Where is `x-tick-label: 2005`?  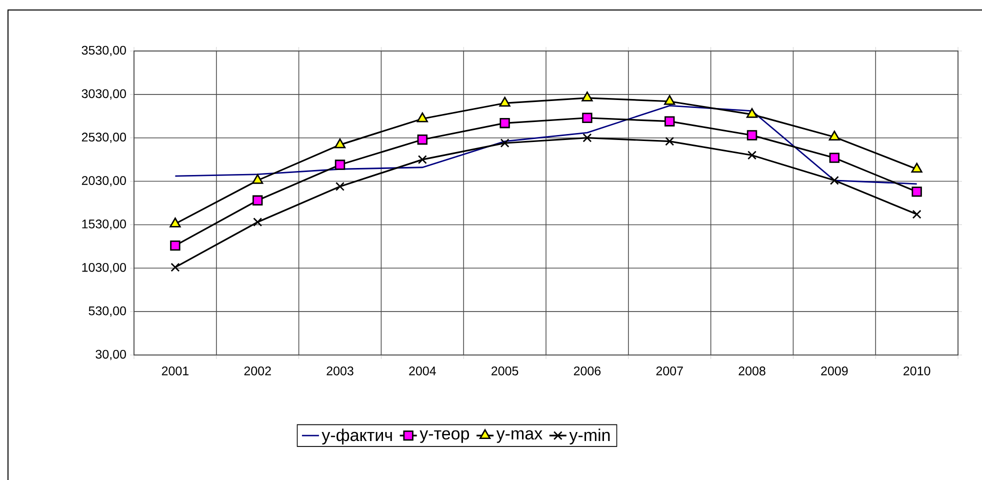
x-tick-label: 2005 is located at coordinates (505, 371).